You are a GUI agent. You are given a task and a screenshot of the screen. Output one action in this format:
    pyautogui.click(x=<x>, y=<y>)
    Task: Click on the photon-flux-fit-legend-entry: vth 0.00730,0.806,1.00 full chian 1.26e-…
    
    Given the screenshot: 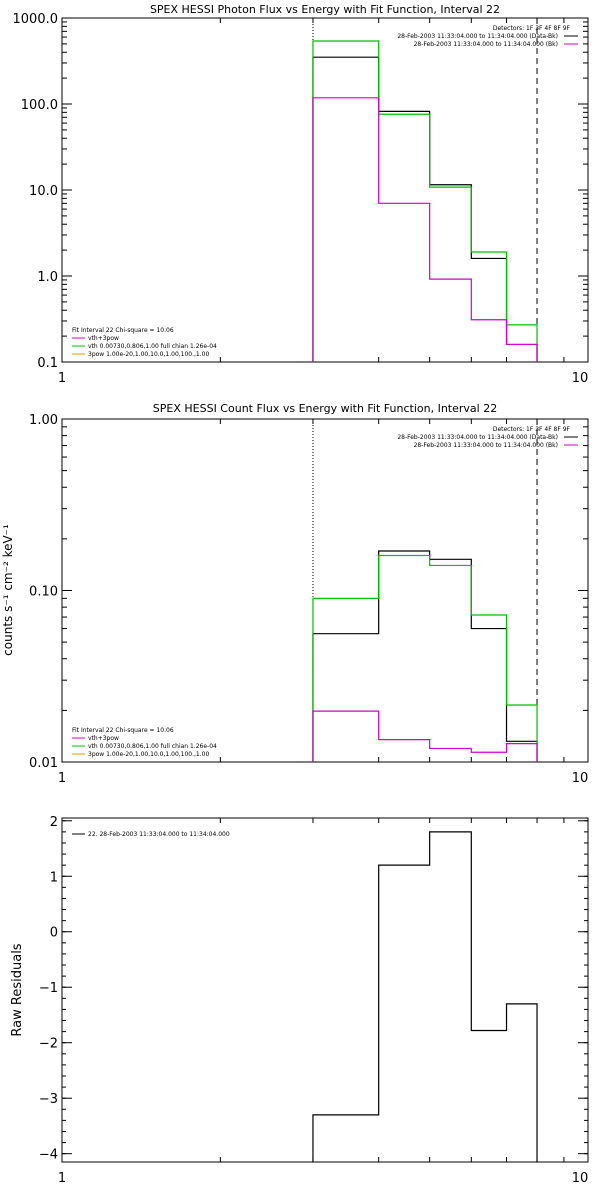 What is the action you would take?
    pyautogui.click(x=152, y=346)
    